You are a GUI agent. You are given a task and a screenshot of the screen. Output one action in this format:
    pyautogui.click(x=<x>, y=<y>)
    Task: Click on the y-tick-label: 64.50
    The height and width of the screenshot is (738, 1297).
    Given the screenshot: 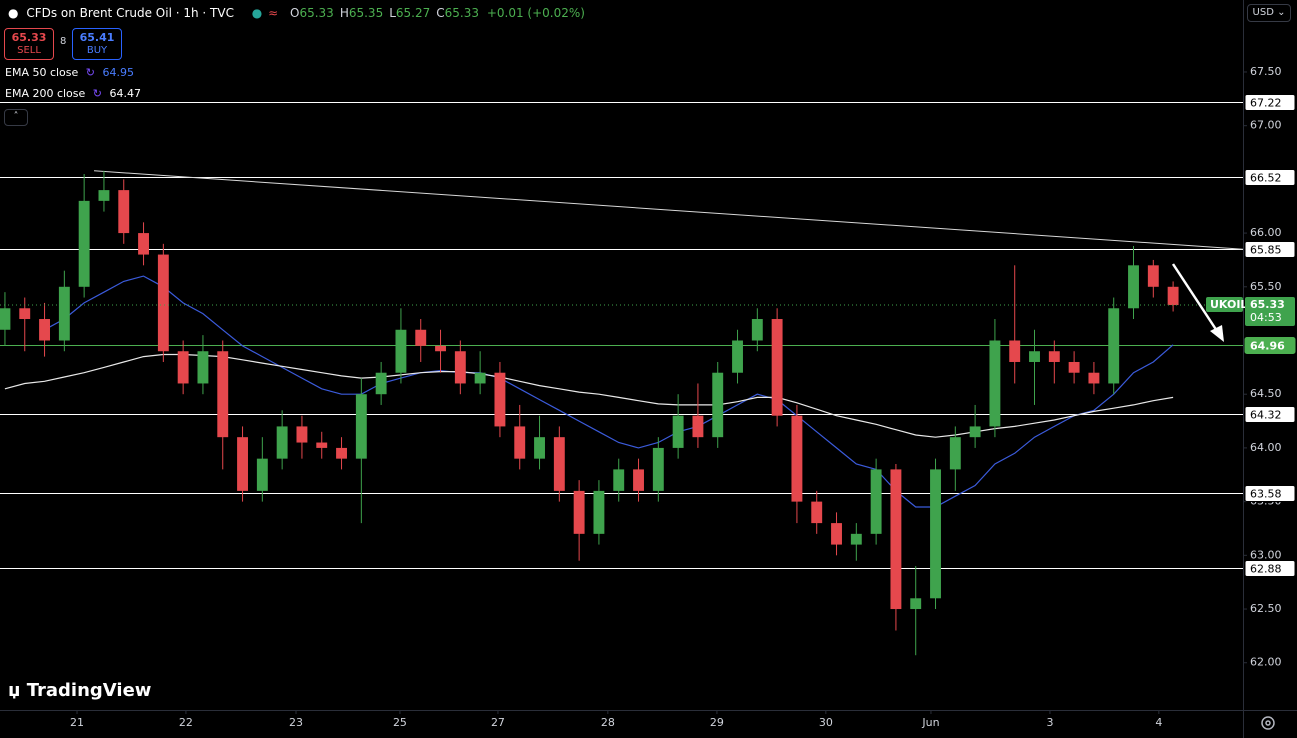 What is the action you would take?
    pyautogui.click(x=1266, y=393)
    